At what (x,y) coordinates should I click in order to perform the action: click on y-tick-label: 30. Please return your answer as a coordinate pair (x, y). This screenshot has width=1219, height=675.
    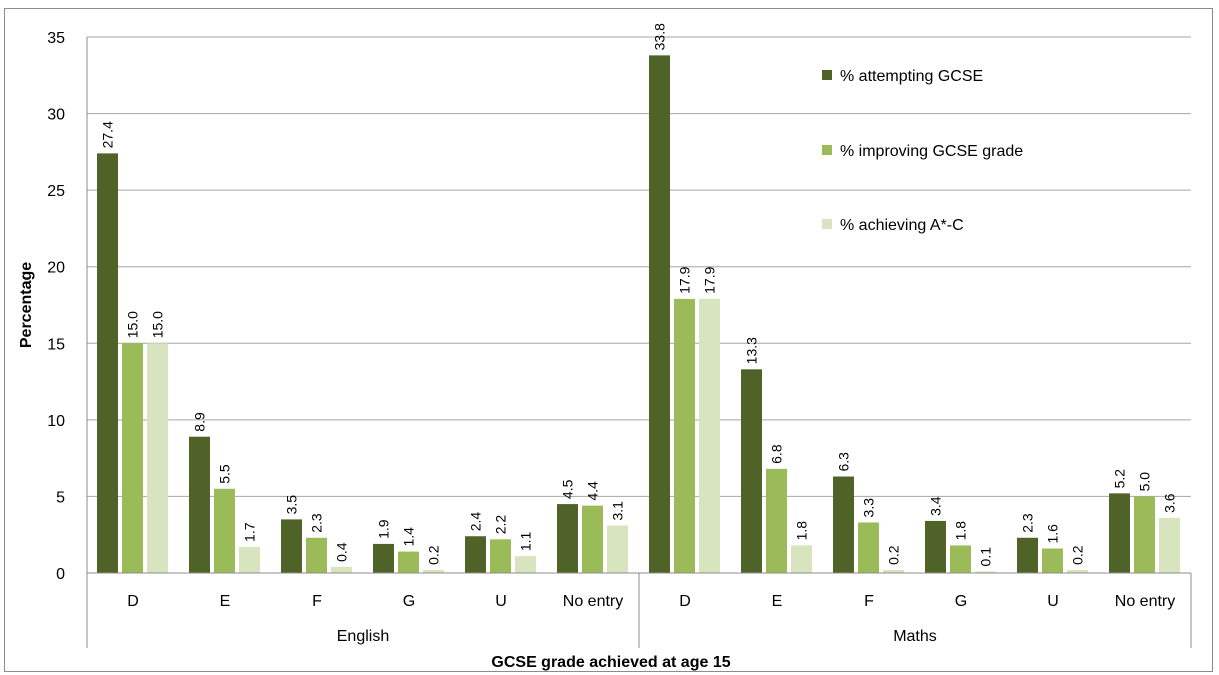
    Looking at the image, I should click on (56, 115).